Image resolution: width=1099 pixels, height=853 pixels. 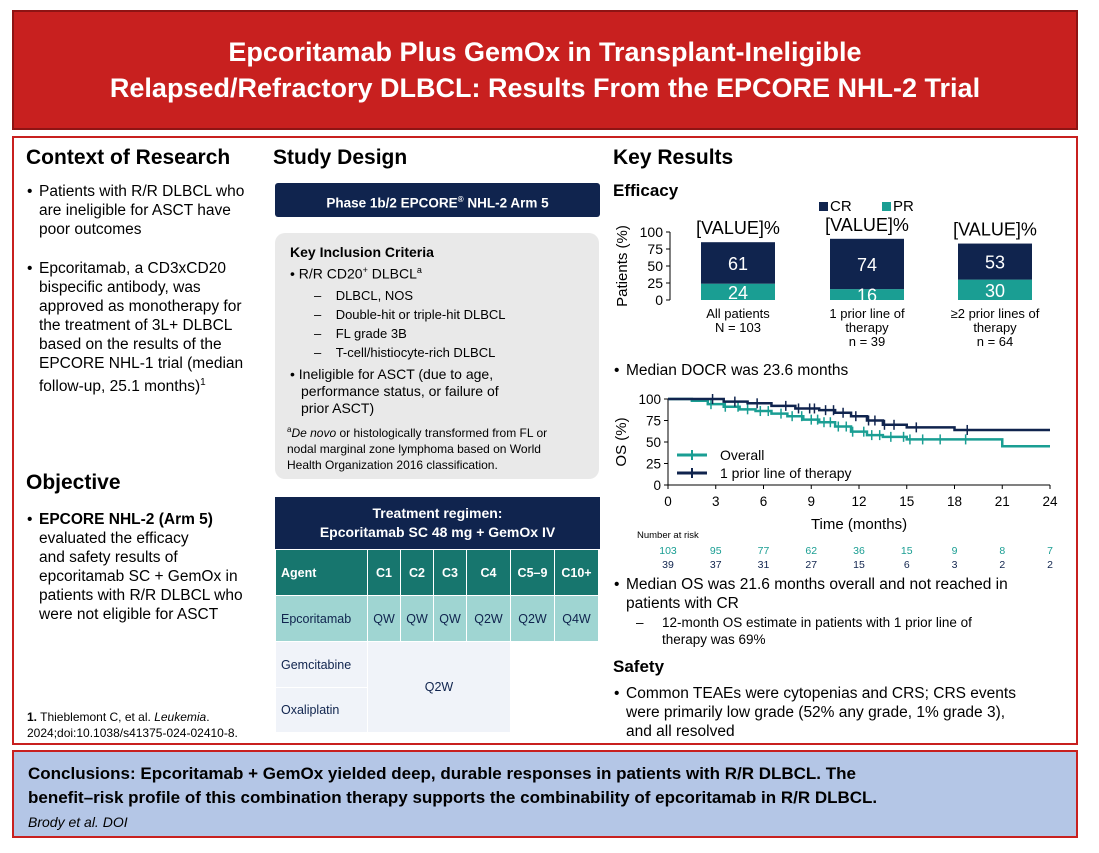 I want to click on table-row: Oxaliplatin, so click(x=437, y=710).